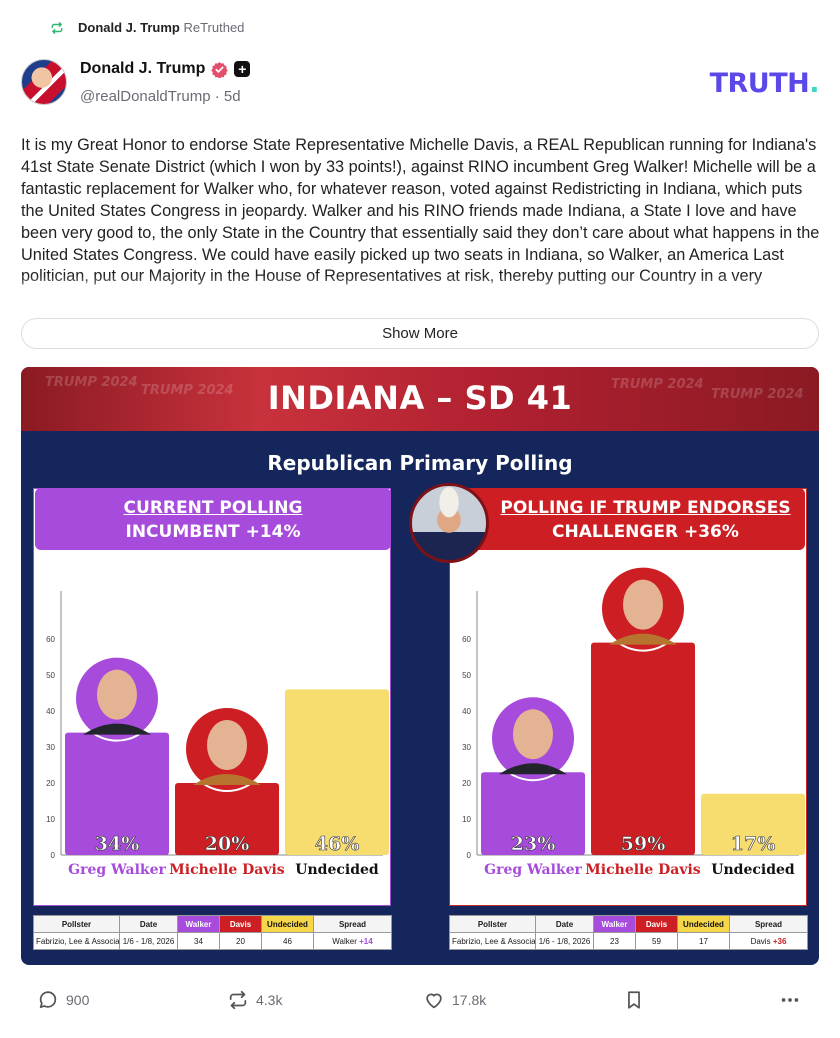 This screenshot has height=1038, width=840. I want to click on display-name: Donald J. Trump, so click(143, 68).